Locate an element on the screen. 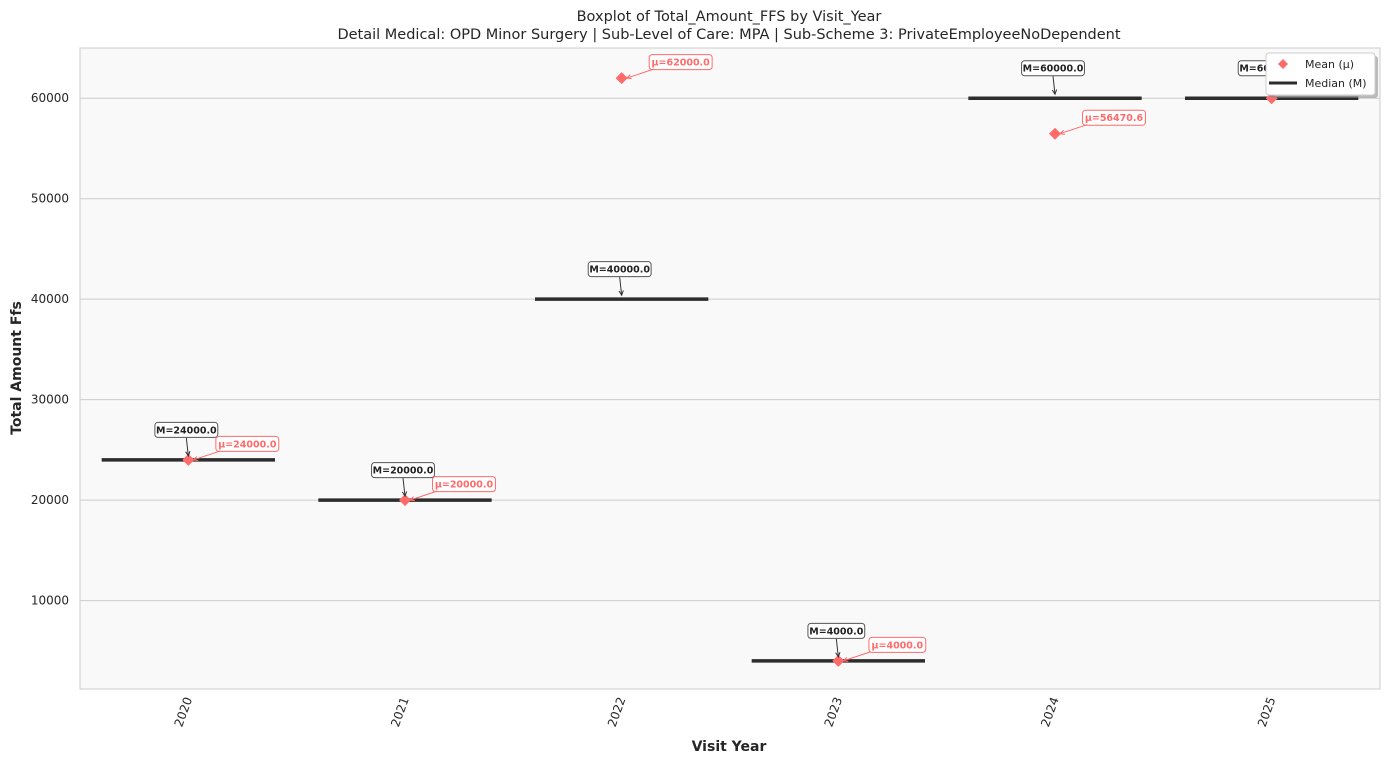 The height and width of the screenshot is (763, 1389). median-annotation: M=20000.0 is located at coordinates (403, 470).